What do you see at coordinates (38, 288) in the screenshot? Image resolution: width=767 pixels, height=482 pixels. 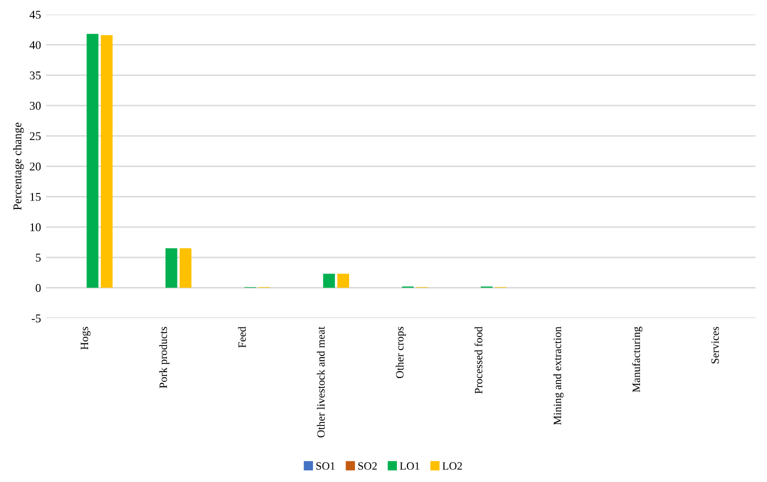 I see `y-tick-label: 0` at bounding box center [38, 288].